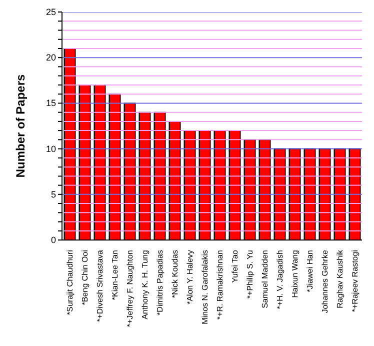 The image size is (374, 346). I want to click on y-tick-label: 5, so click(53, 194).